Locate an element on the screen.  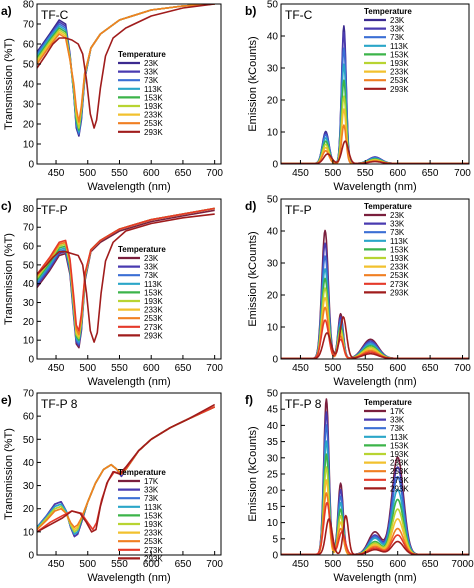
y-axis-label: Transmission (%T) is located at coordinates (9, 474).